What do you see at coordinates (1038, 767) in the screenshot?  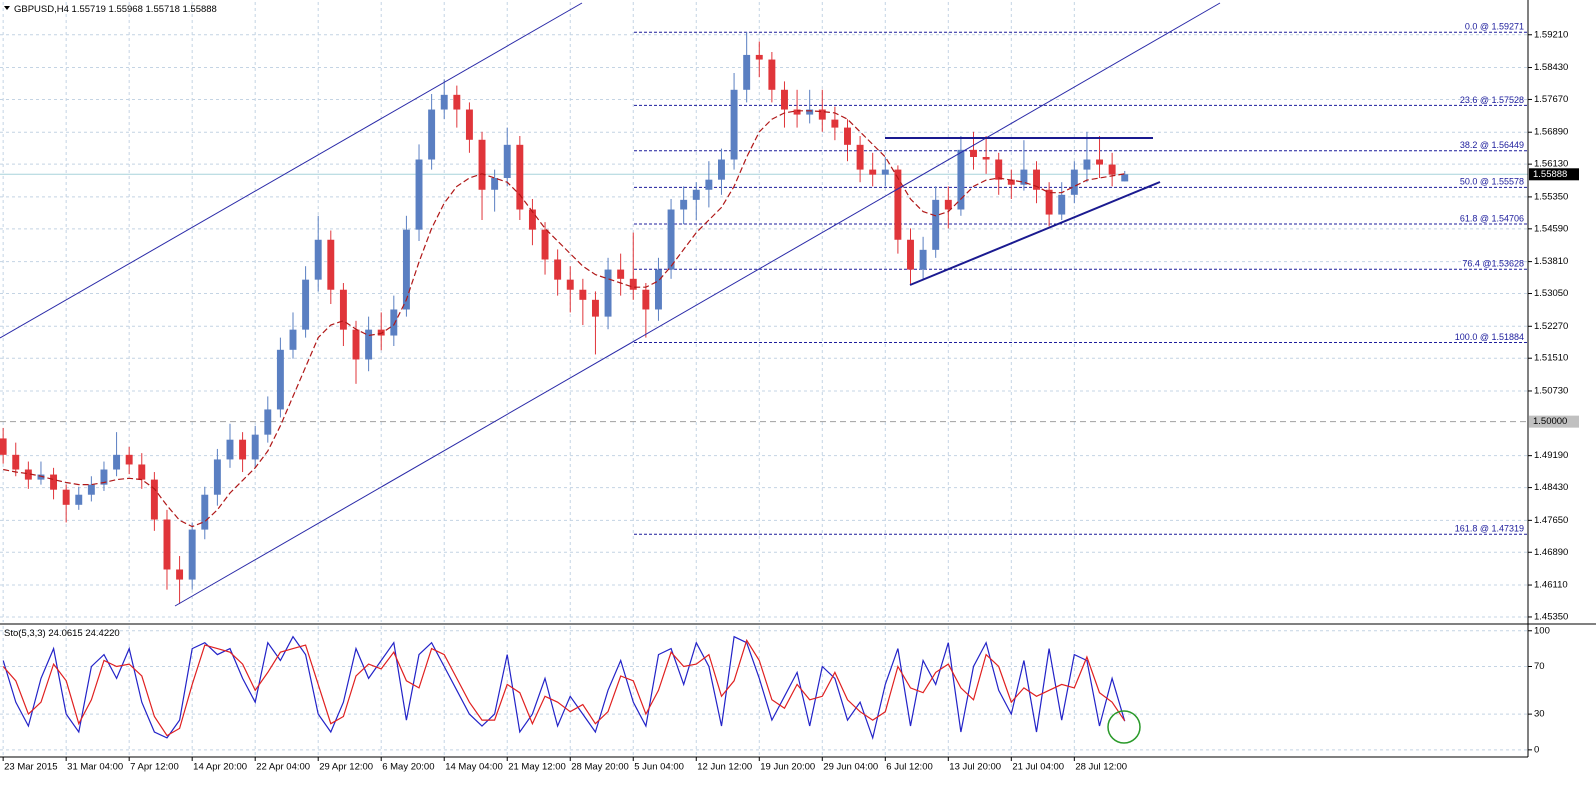 I see `x-tick-label: 21 Jul 04:00` at bounding box center [1038, 767].